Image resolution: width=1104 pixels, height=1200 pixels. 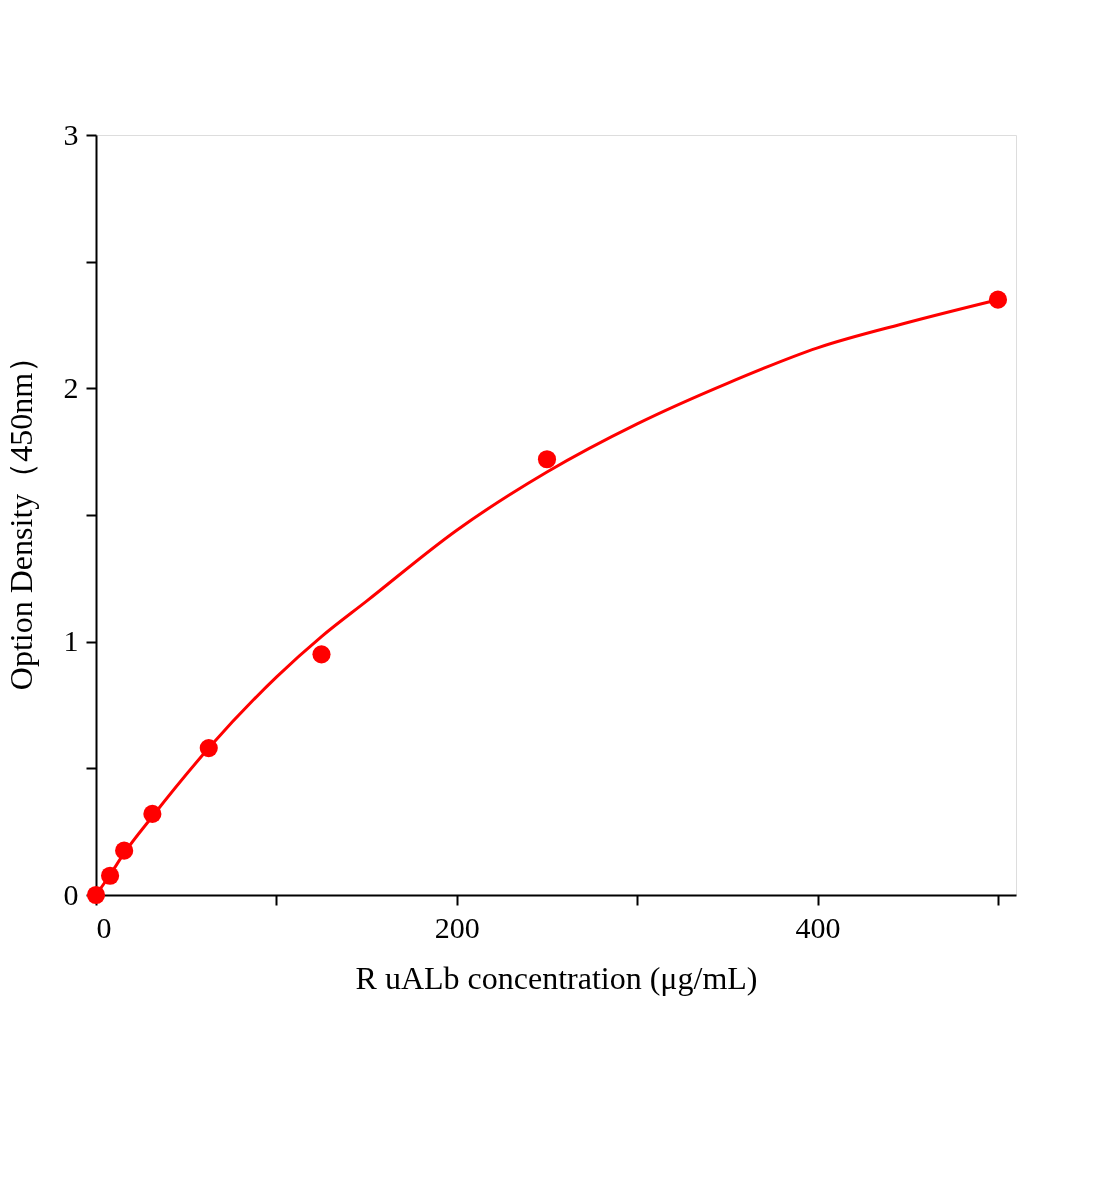 I want to click on y-tick-label: 0, so click(x=71, y=894).